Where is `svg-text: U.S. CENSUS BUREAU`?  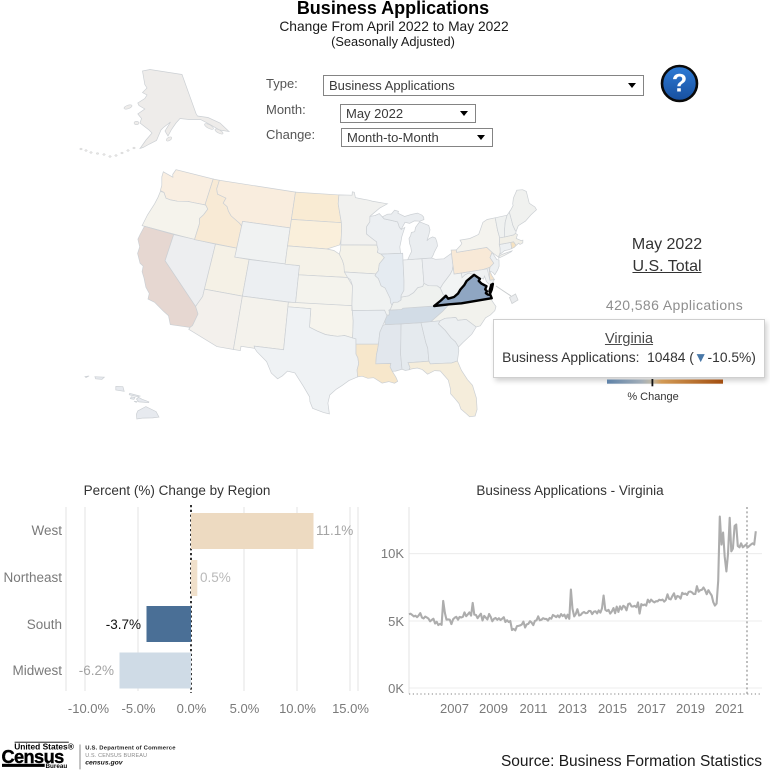
svg-text: U.S. CENSUS BUREAU is located at coordinates (116, 756).